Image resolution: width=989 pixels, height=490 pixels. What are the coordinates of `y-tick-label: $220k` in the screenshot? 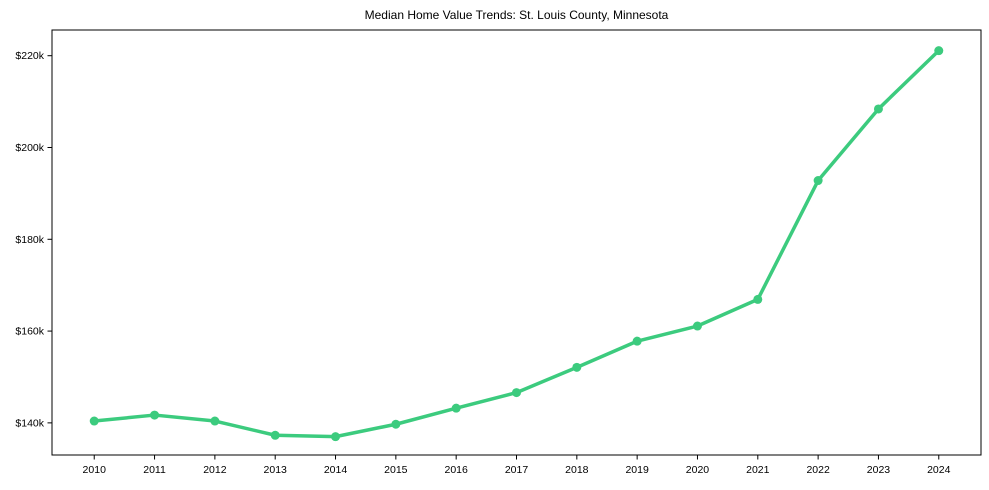 It's located at (29, 56).